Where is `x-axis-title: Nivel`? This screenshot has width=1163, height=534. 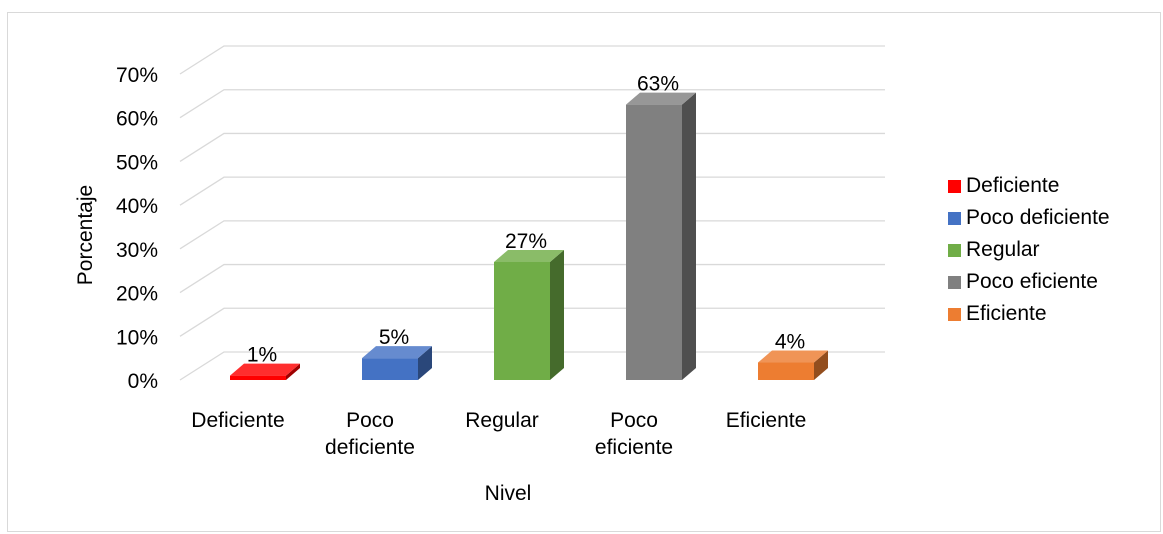
x-axis-title: Nivel is located at coordinates (508, 493).